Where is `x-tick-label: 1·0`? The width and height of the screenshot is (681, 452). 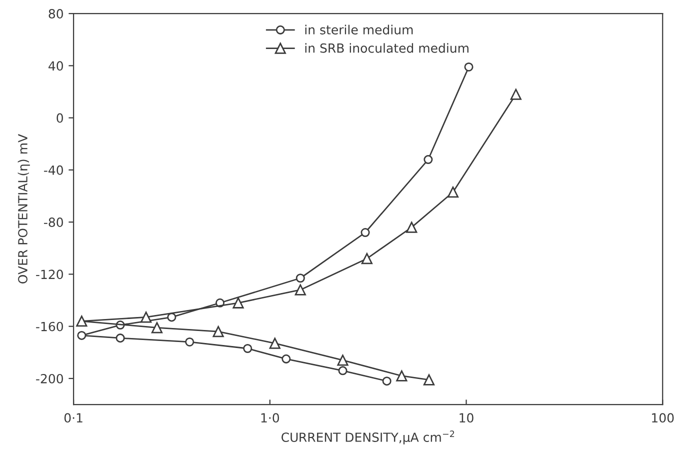
x-tick-label: 1·0 is located at coordinates (270, 418).